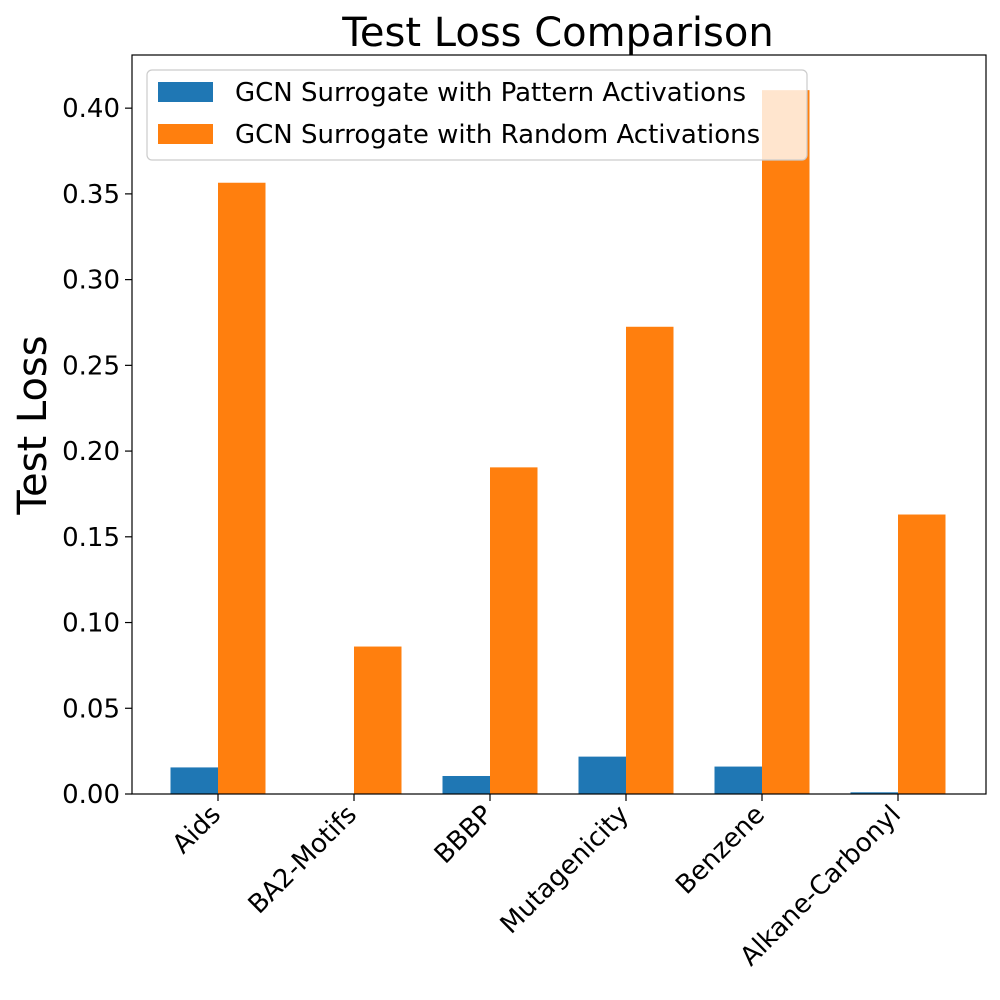 This screenshot has height=1000, width=1000. I want to click on y-tick-label: 0.30, so click(91, 281).